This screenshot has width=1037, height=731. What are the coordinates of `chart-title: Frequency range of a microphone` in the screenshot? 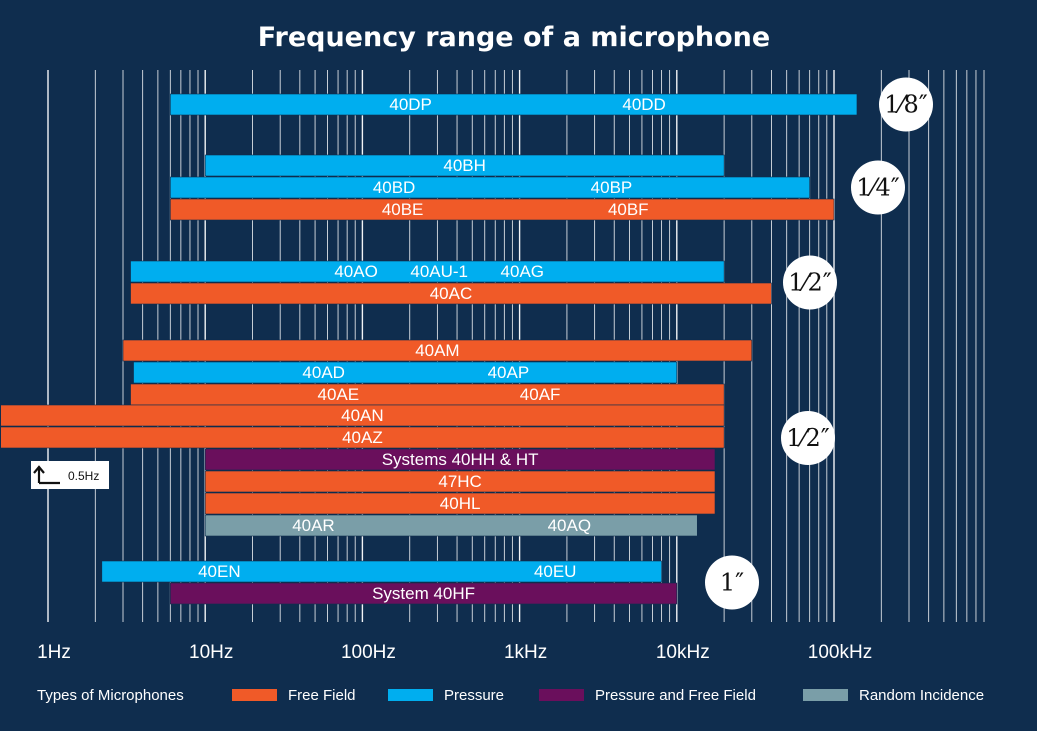 It's located at (514, 37).